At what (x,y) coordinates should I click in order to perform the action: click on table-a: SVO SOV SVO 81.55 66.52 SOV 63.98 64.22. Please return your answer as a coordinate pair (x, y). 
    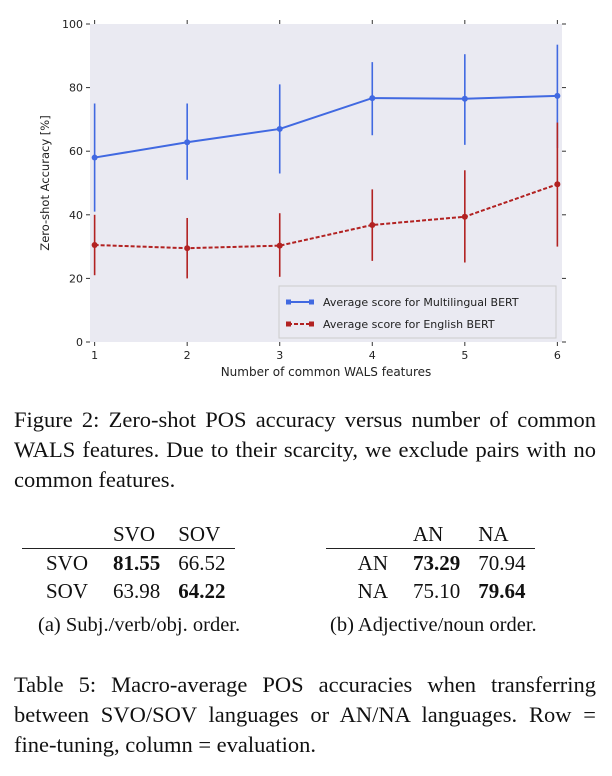
    Looking at the image, I should click on (128, 562).